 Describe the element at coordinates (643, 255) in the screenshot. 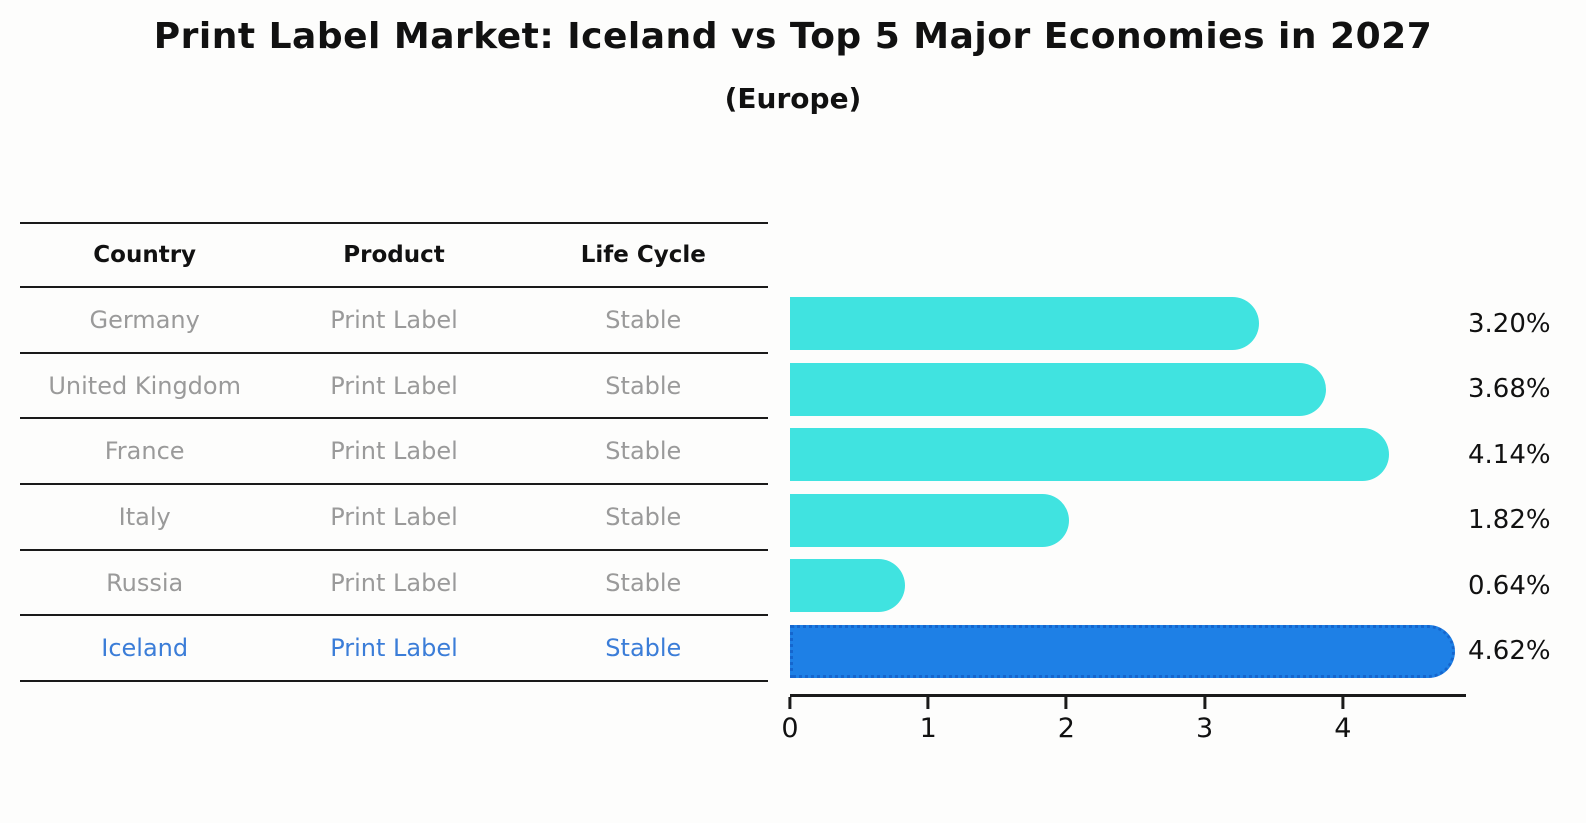

I see `column-header-life-cycle: Life Cycle` at that location.